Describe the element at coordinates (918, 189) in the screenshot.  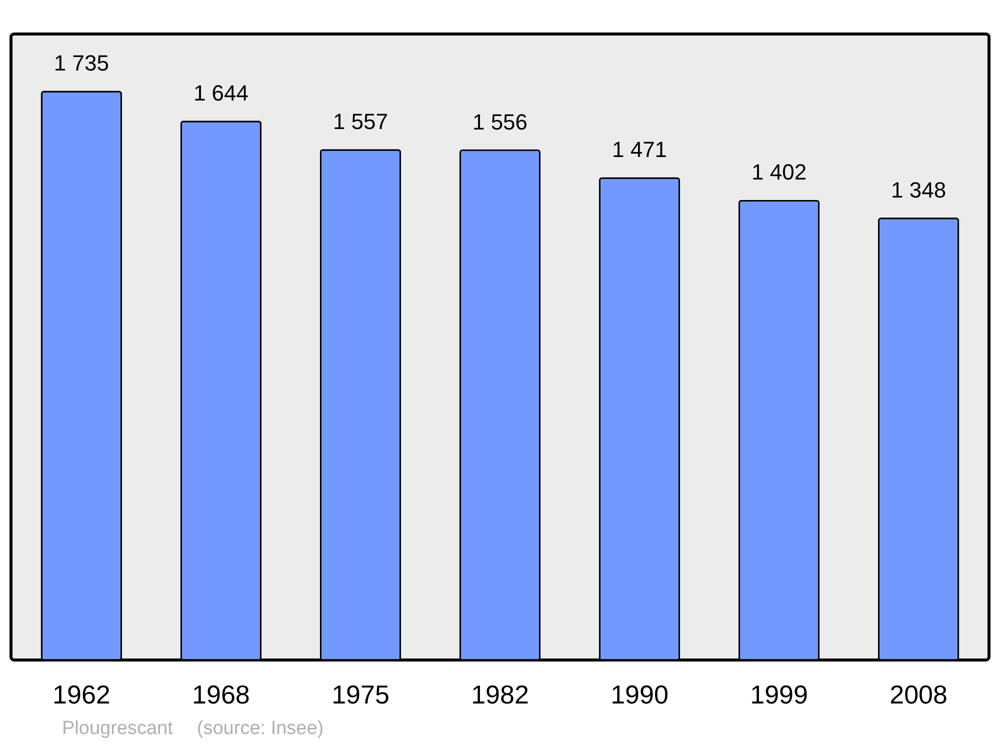
I see `data-label: 1 348` at that location.